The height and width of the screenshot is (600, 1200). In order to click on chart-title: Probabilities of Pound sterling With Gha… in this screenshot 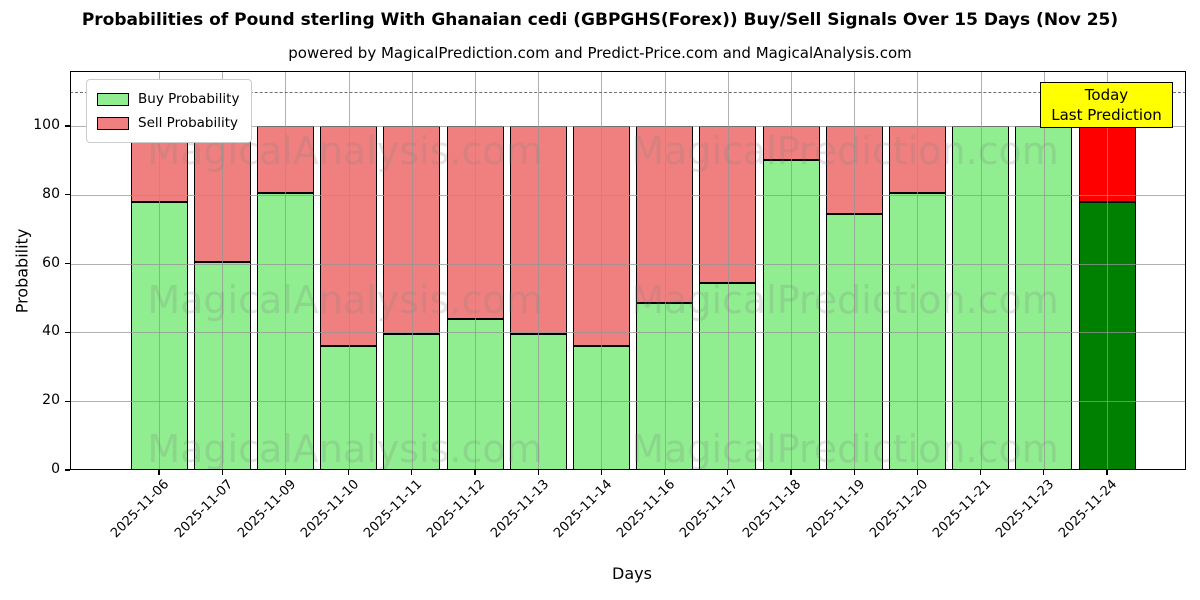, I will do `click(600, 20)`.